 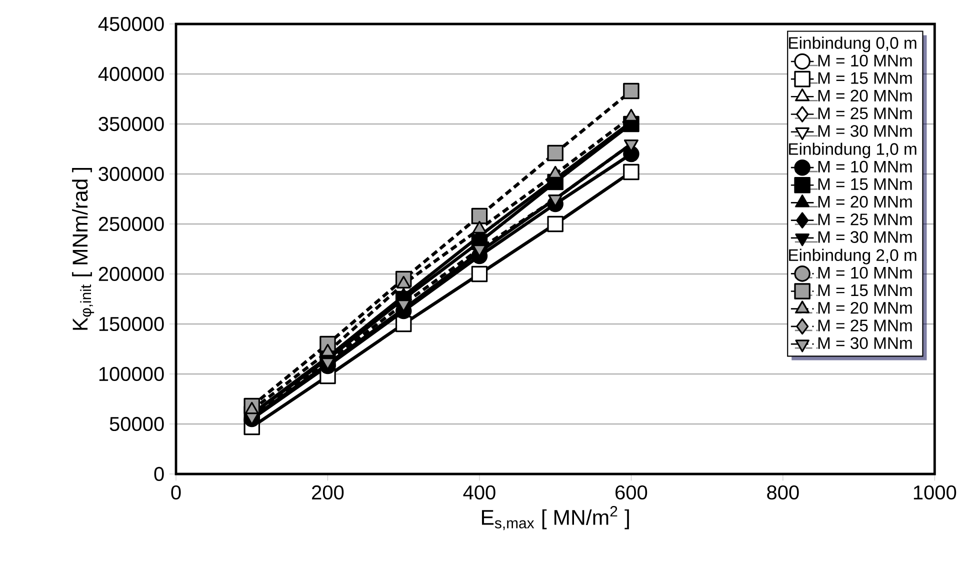 What do you see at coordinates (852, 256) in the screenshot?
I see `annotation: Einbindung 2,0 m` at bounding box center [852, 256].